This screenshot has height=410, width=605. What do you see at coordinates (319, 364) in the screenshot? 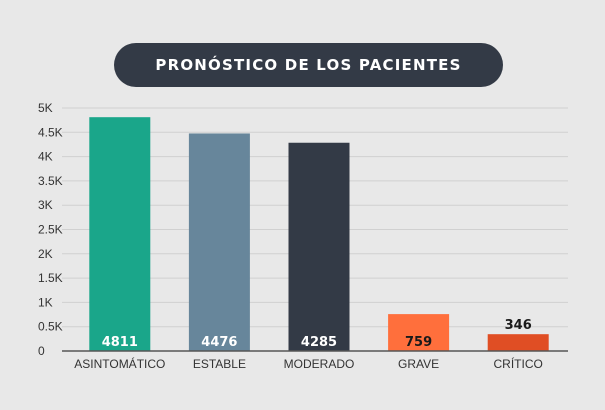
I see `x-category-label: MODERADO` at bounding box center [319, 364].